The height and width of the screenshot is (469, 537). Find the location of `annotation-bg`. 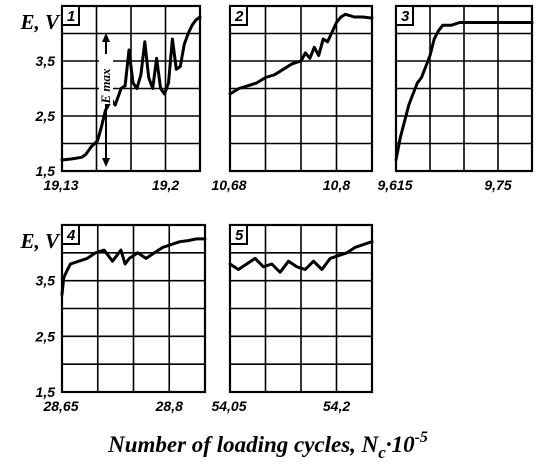

annotation-bg is located at coordinates (106, 79).